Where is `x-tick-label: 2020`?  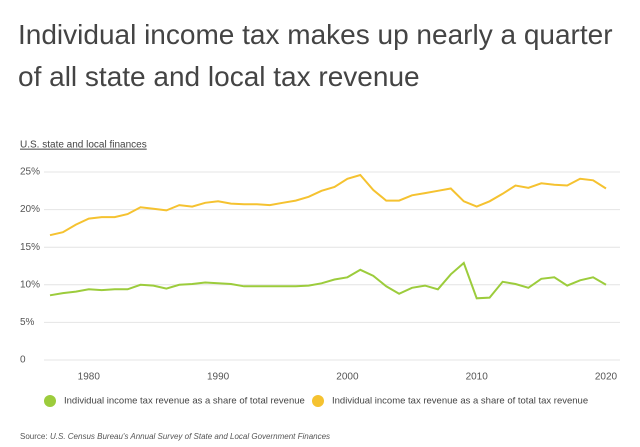 x-tick-label: 2020 is located at coordinates (606, 377).